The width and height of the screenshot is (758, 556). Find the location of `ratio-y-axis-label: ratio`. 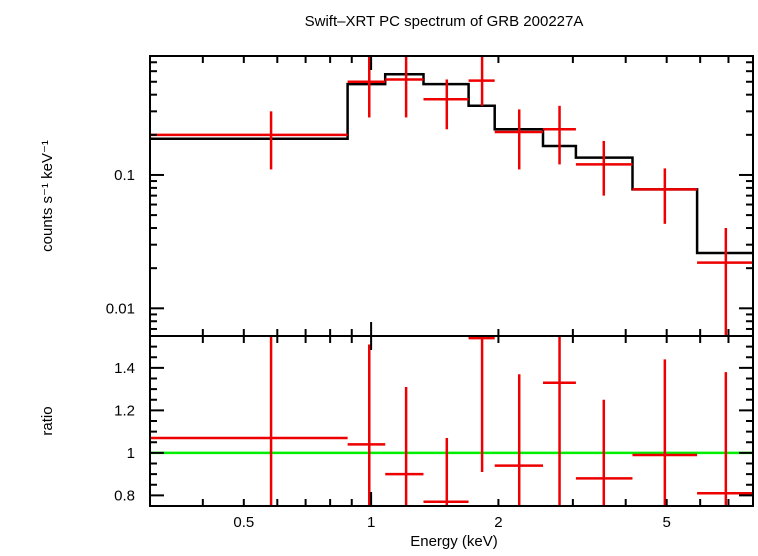

ratio-y-axis-label: ratio is located at coordinates (47, 420).